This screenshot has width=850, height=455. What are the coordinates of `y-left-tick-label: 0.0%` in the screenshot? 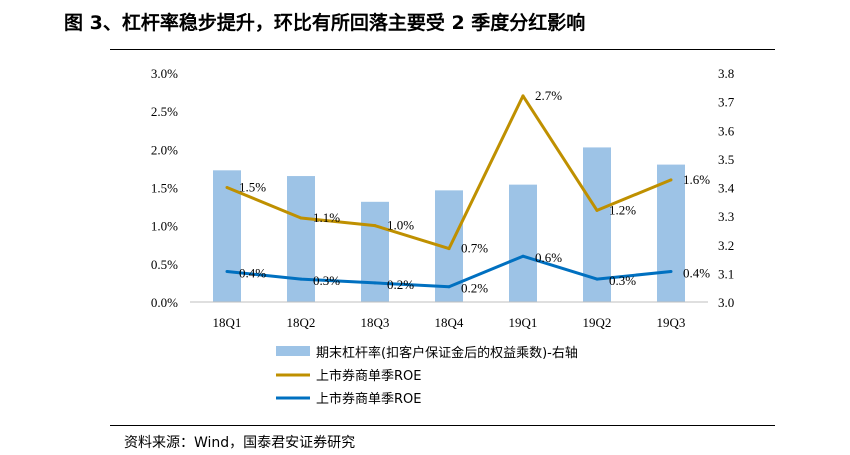 It's located at (164, 302).